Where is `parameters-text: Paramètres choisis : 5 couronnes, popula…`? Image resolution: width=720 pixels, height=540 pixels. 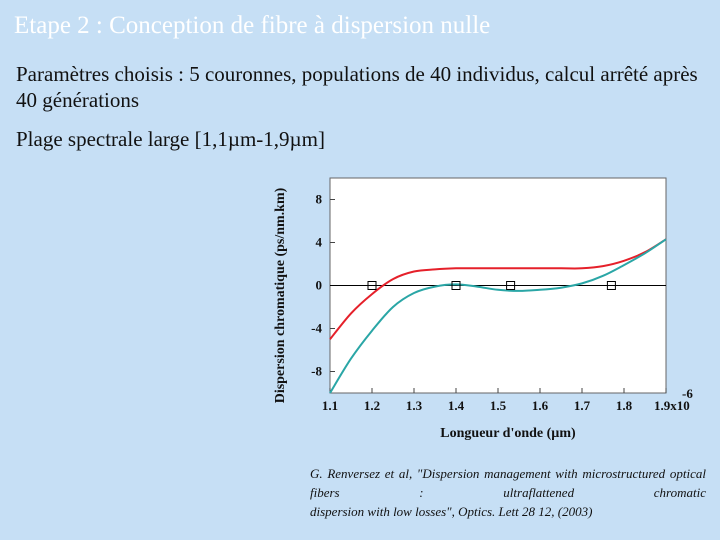 parameters-text: Paramètres choisis : 5 couronnes, popula… is located at coordinates (357, 87).